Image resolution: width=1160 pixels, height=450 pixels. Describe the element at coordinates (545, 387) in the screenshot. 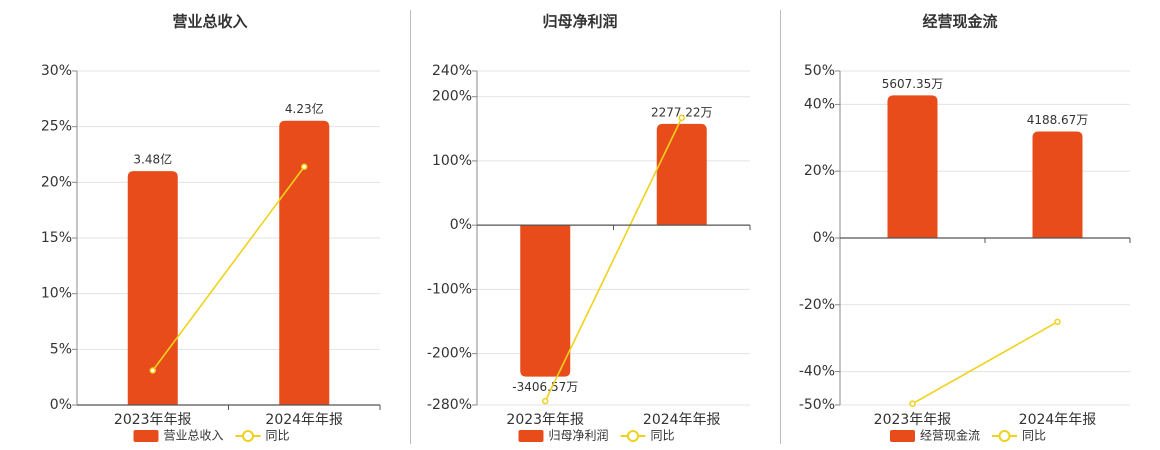

I see `value-label: -3406.57万` at that location.